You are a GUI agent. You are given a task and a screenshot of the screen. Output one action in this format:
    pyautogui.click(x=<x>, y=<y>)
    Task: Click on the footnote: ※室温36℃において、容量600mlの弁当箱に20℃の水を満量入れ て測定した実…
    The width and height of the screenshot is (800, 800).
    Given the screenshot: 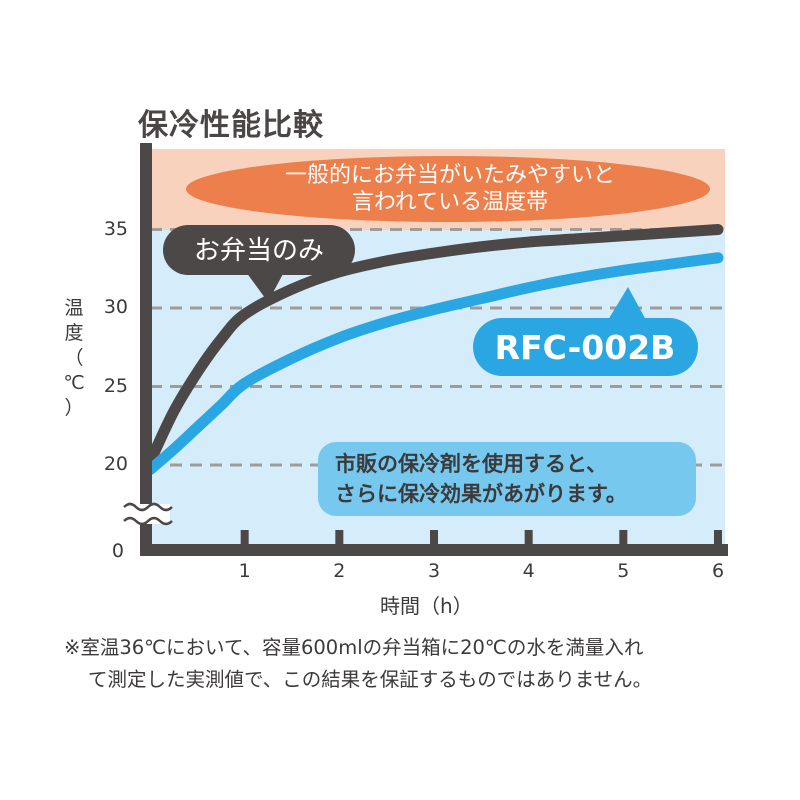 What is the action you would take?
    pyautogui.click(x=414, y=664)
    